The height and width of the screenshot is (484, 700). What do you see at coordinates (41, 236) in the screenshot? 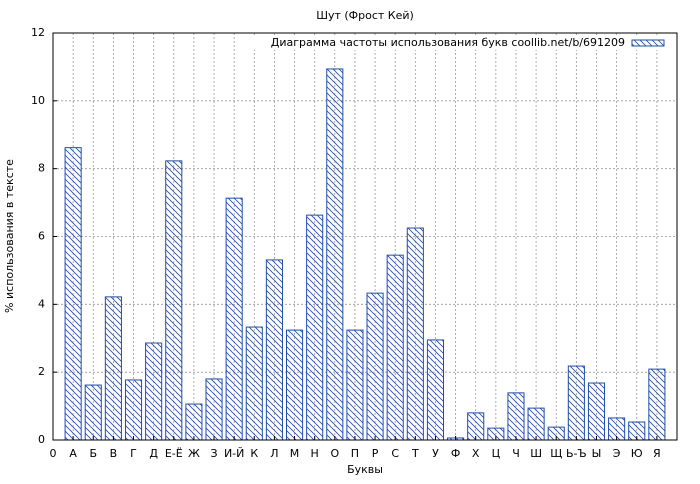
I see `y-tick-label: 6` at bounding box center [41, 236].